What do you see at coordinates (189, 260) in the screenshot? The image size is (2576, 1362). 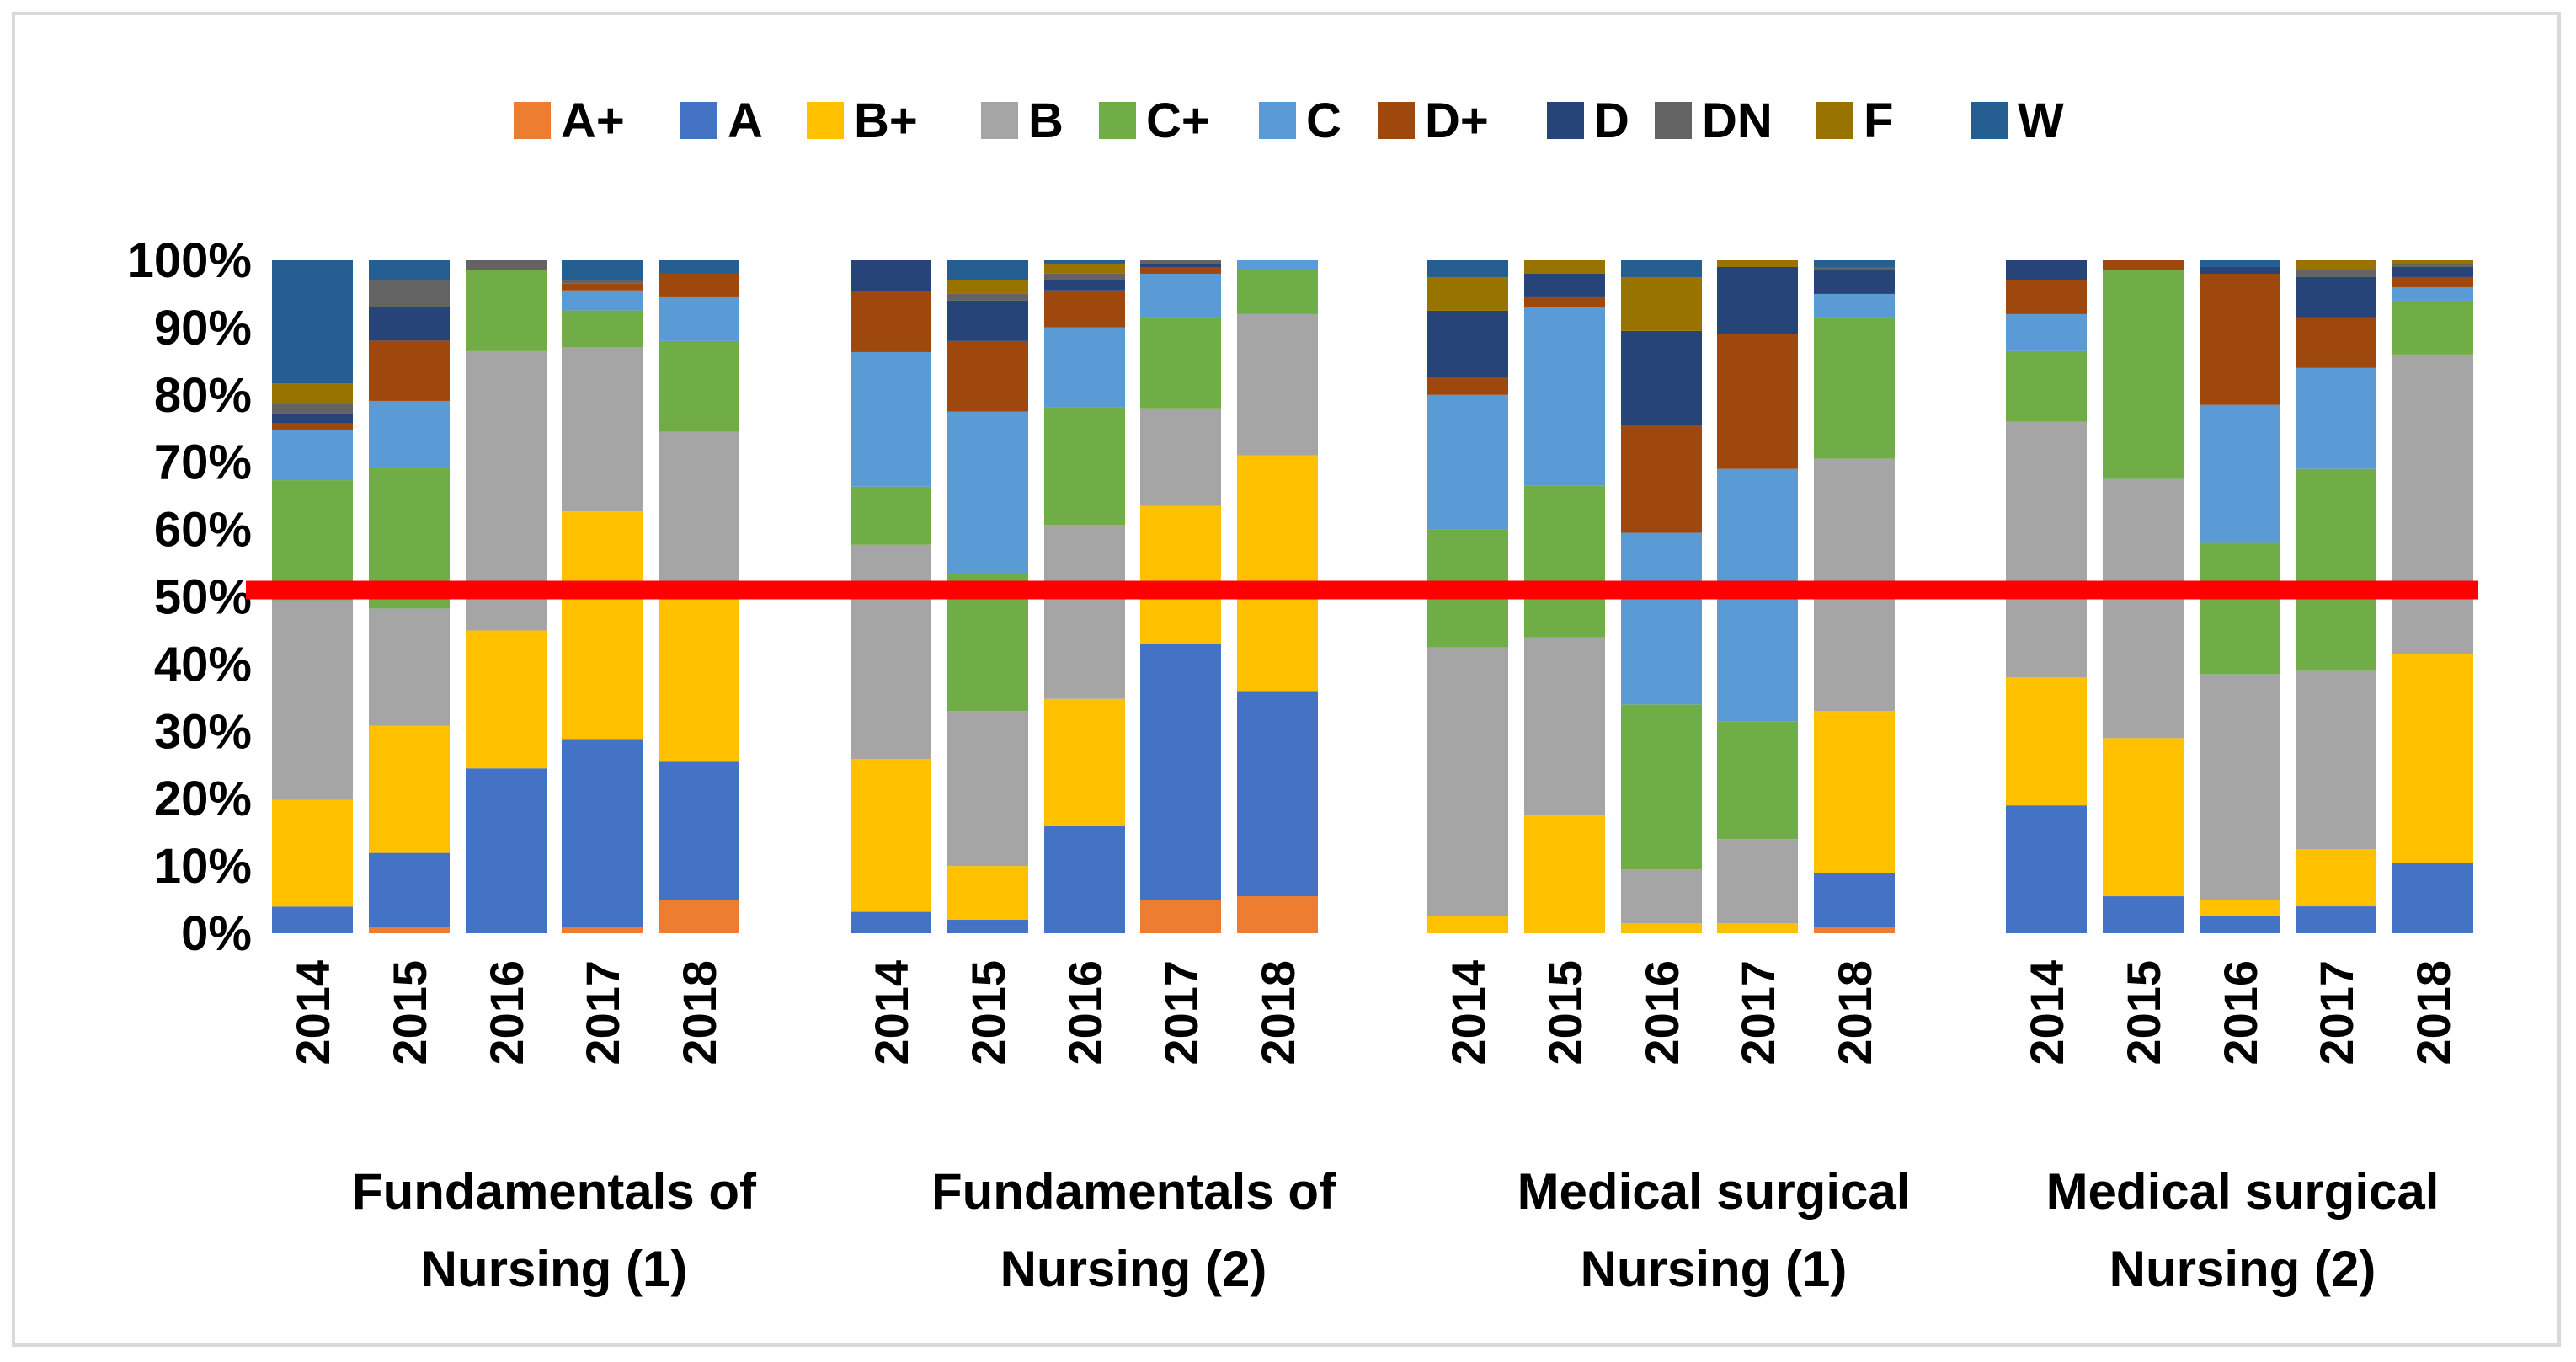 I see `y-tick-label: 100%` at bounding box center [189, 260].